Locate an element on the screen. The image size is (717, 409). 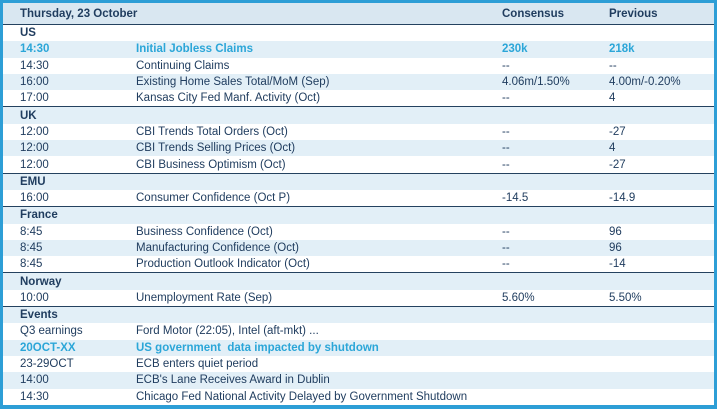
row-time: 14:00 is located at coordinates (34, 380).